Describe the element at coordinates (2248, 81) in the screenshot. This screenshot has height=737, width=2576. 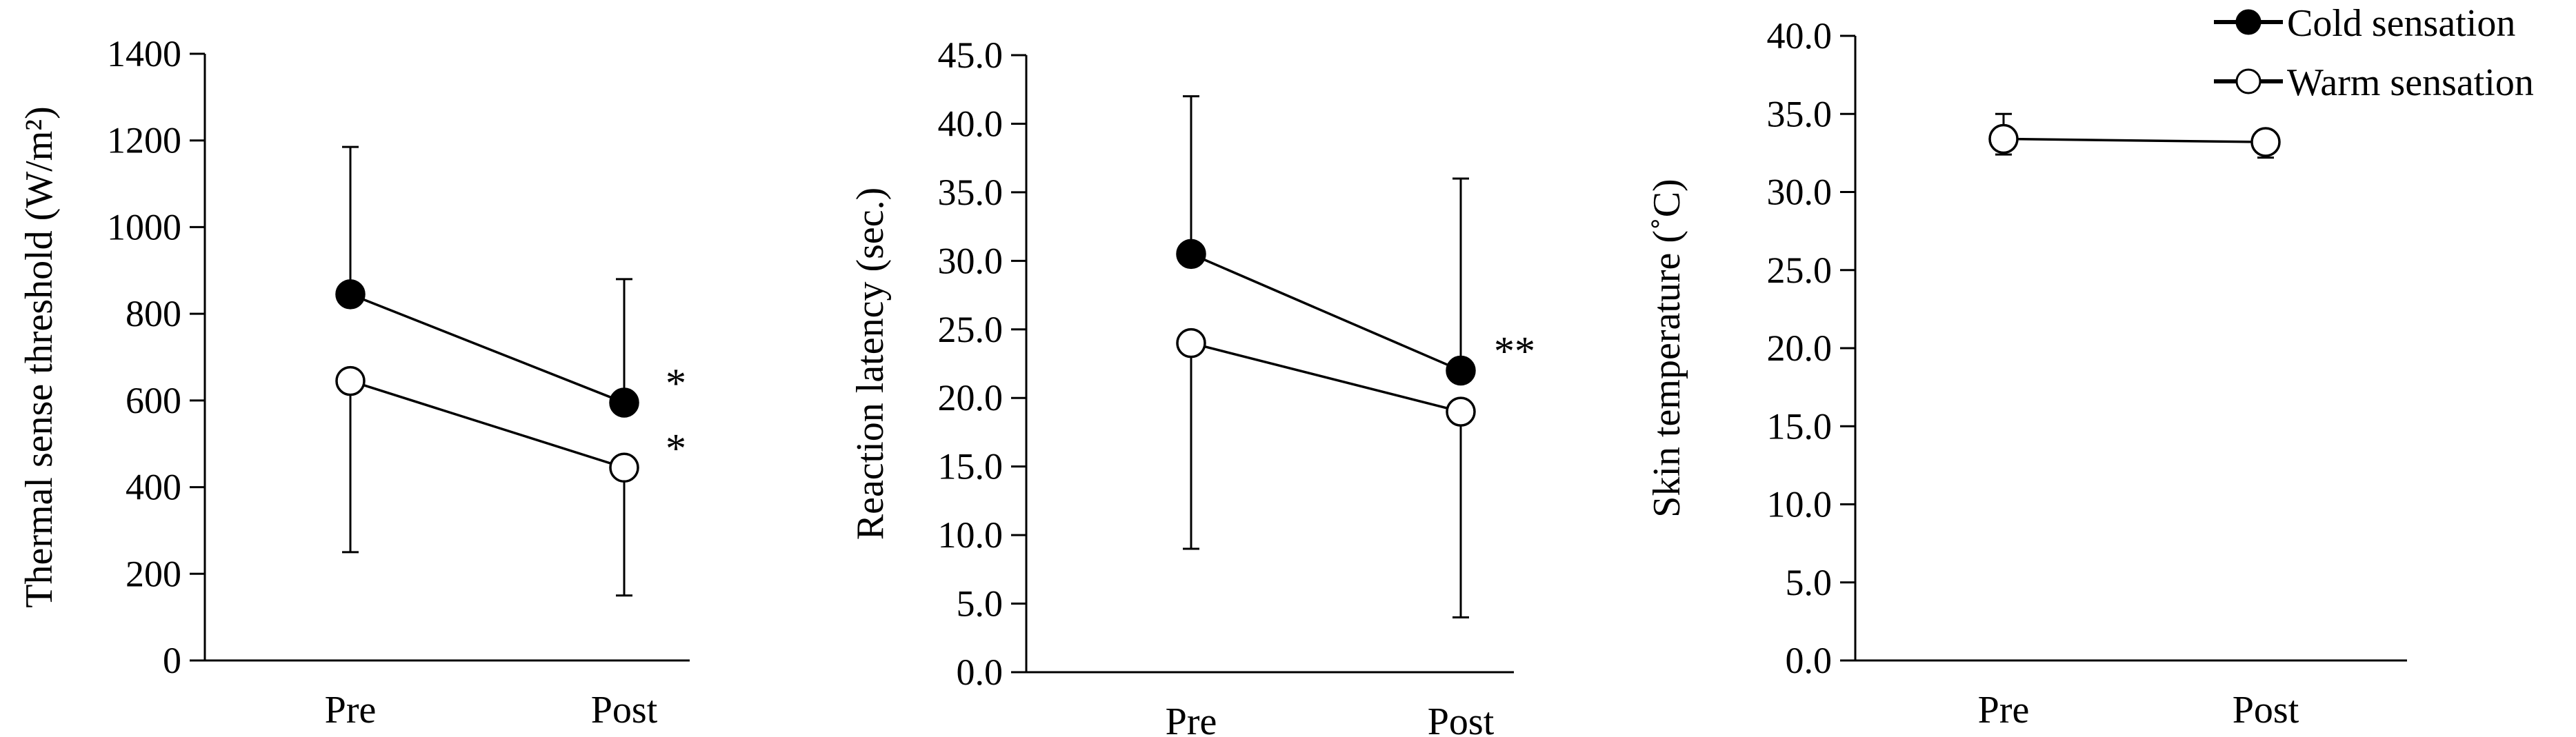
I see `legend-marker-warm-icon` at that location.